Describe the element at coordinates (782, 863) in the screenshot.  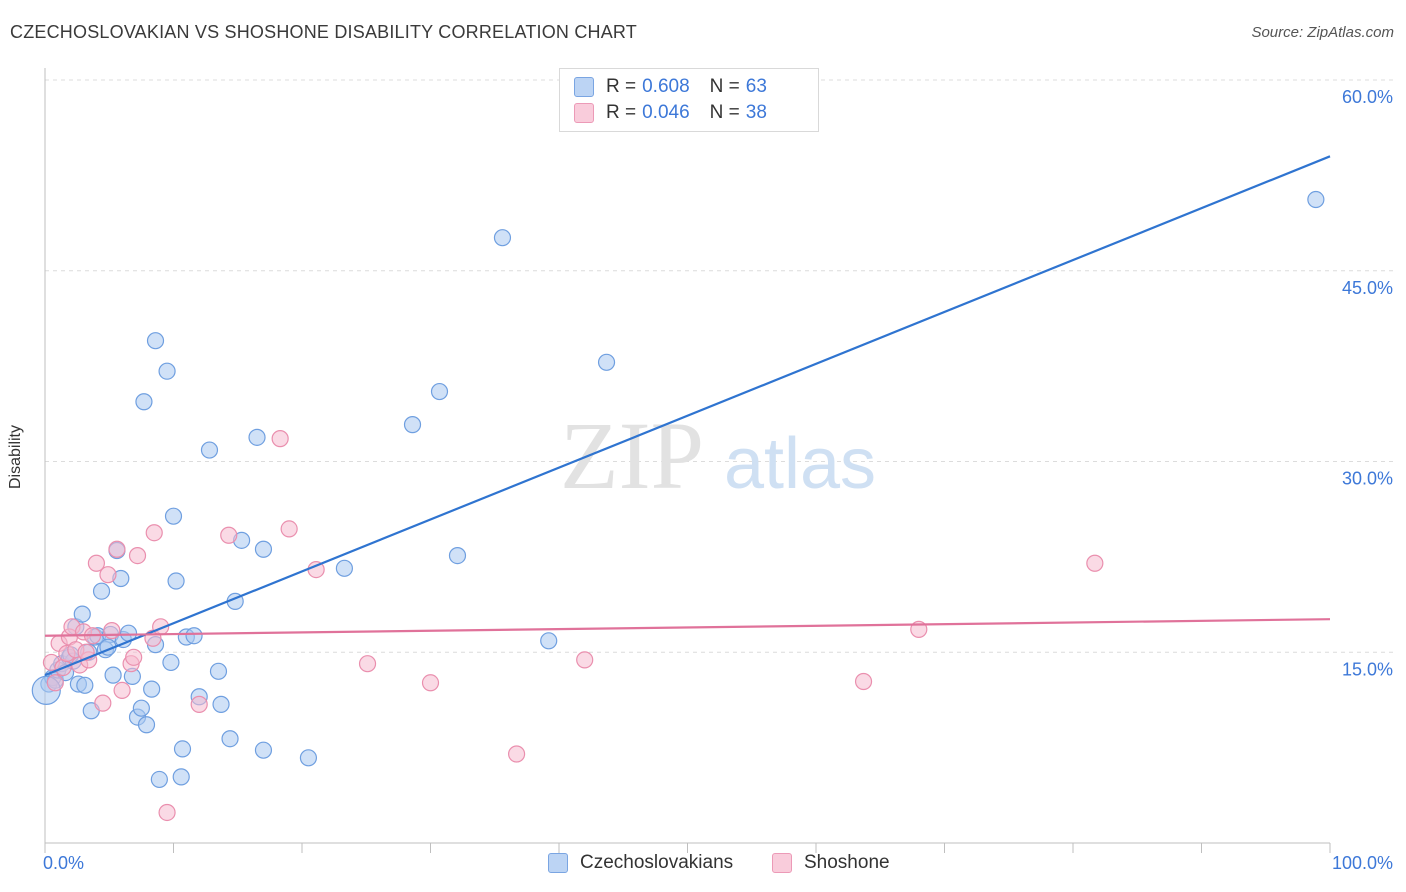
I see `series-swatch-pink` at that location.